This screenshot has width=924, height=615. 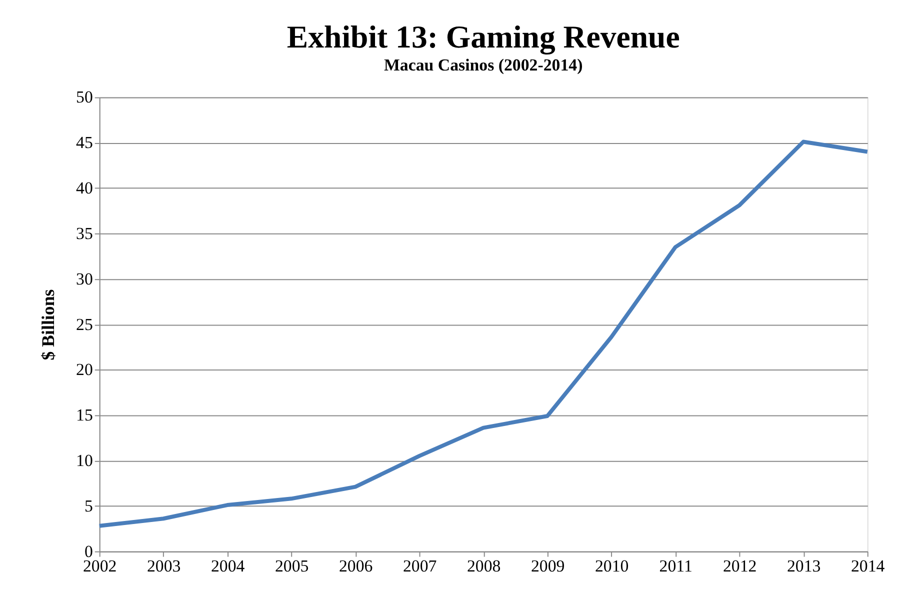 What do you see at coordinates (803, 566) in the screenshot?
I see `x-tick-label: 2013` at bounding box center [803, 566].